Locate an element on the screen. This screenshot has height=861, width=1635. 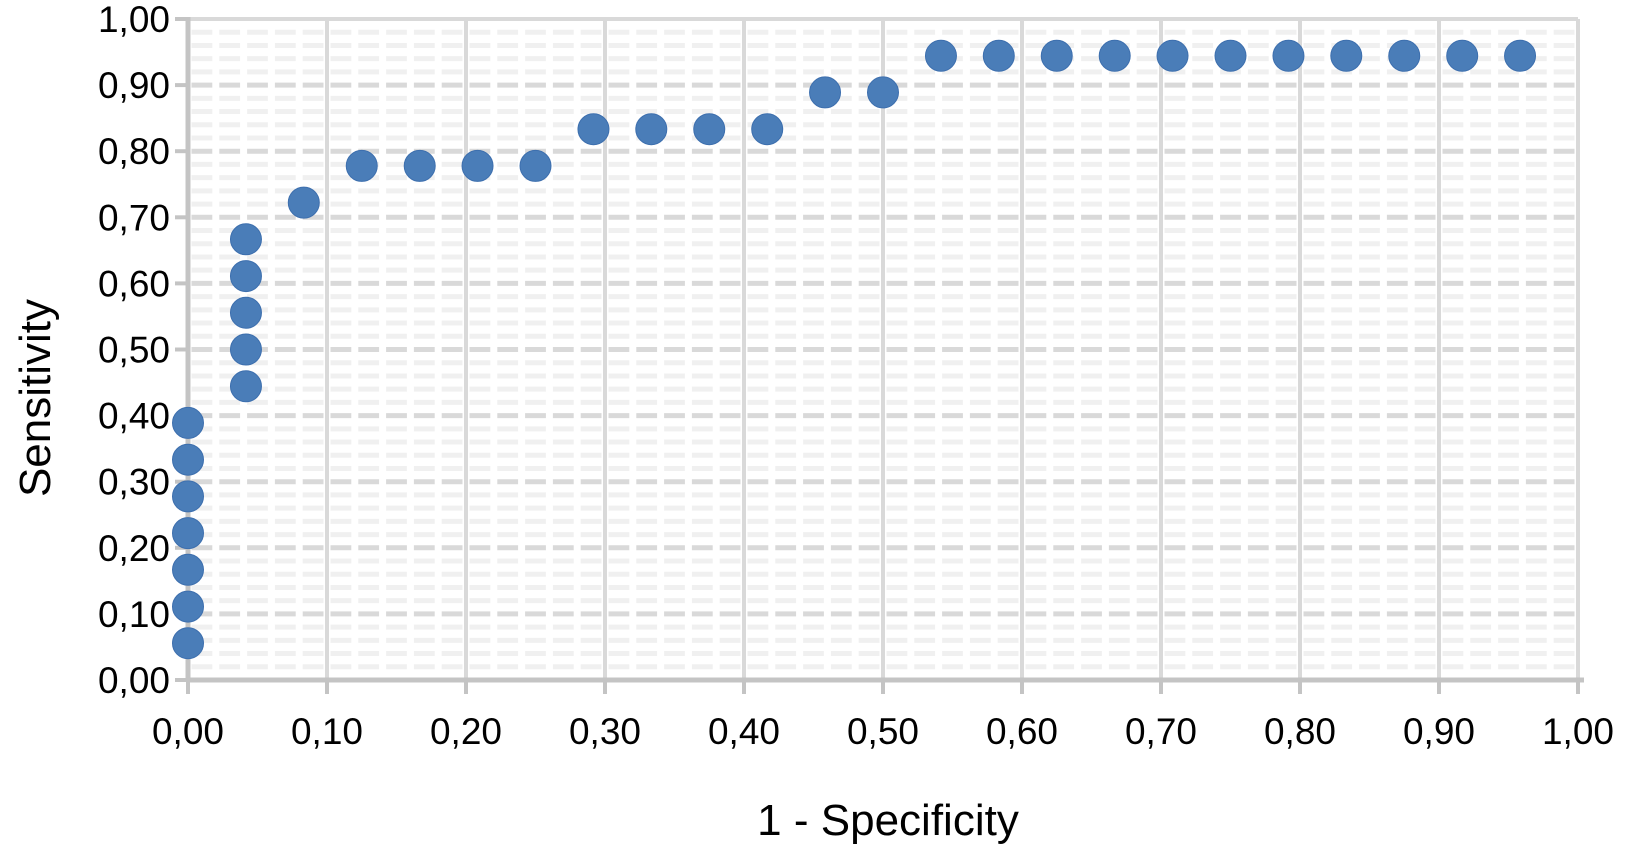
y-tick-label: 0,30 is located at coordinates (134, 482).